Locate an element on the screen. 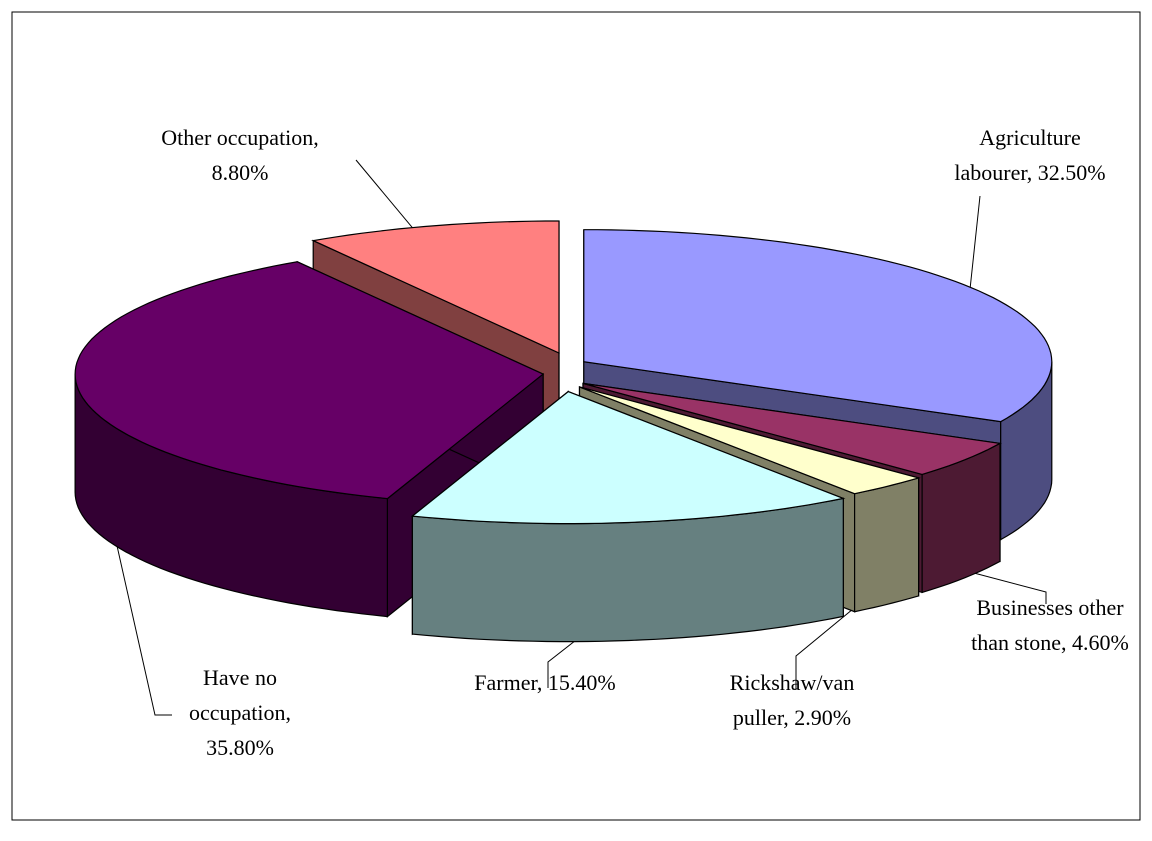 The width and height of the screenshot is (1152, 841). data-label-line: occupation, is located at coordinates (240, 712).